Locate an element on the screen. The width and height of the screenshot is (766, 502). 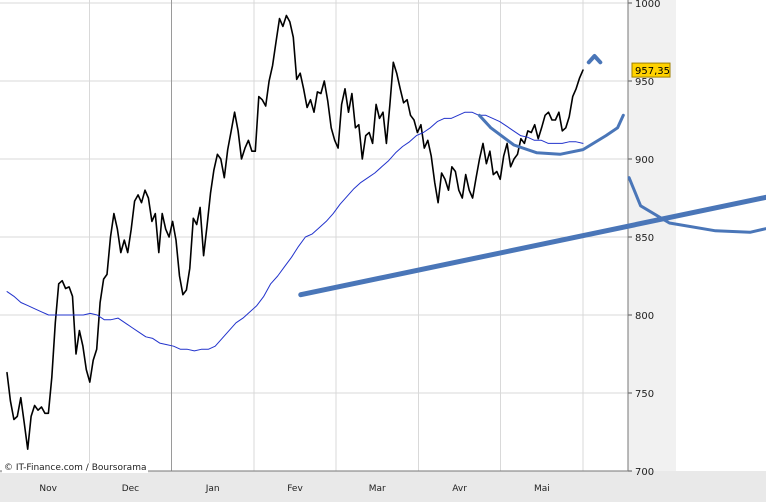
x-tick-label: Jan is located at coordinates (212, 489).